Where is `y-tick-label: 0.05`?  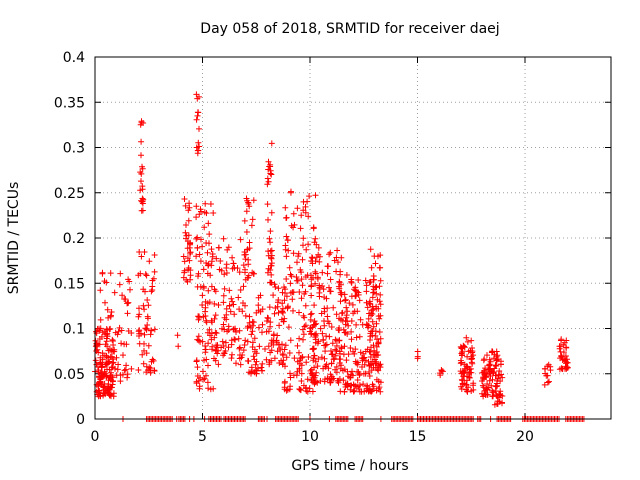
y-tick-label: 0.05 is located at coordinates (69, 375).